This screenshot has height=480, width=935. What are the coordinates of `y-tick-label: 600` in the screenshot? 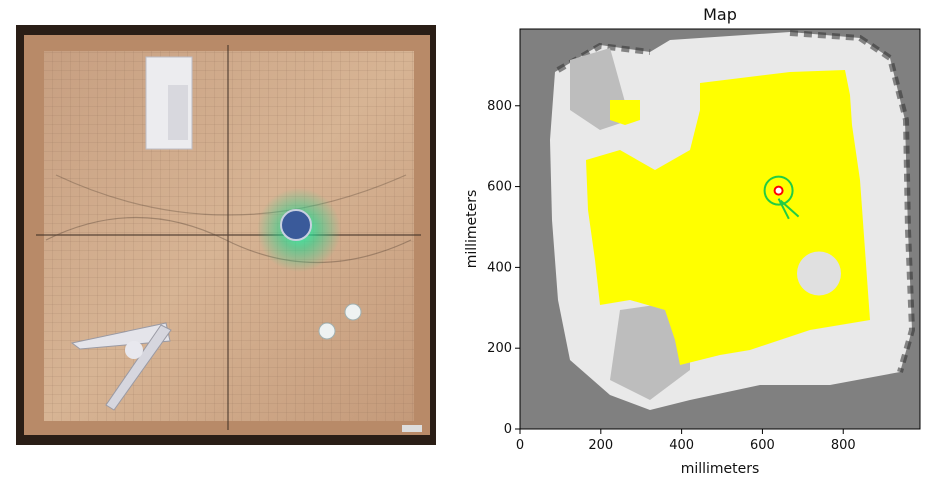 It's located at (499, 187).